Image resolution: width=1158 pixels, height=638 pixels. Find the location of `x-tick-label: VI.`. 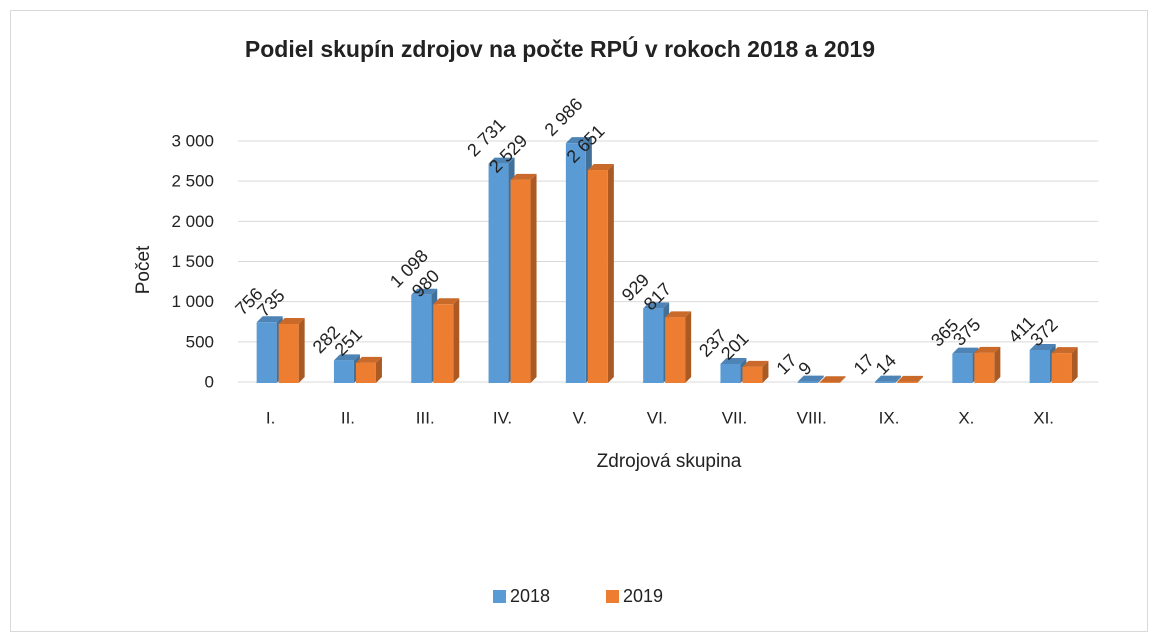

x-tick-label: VI. is located at coordinates (657, 417).